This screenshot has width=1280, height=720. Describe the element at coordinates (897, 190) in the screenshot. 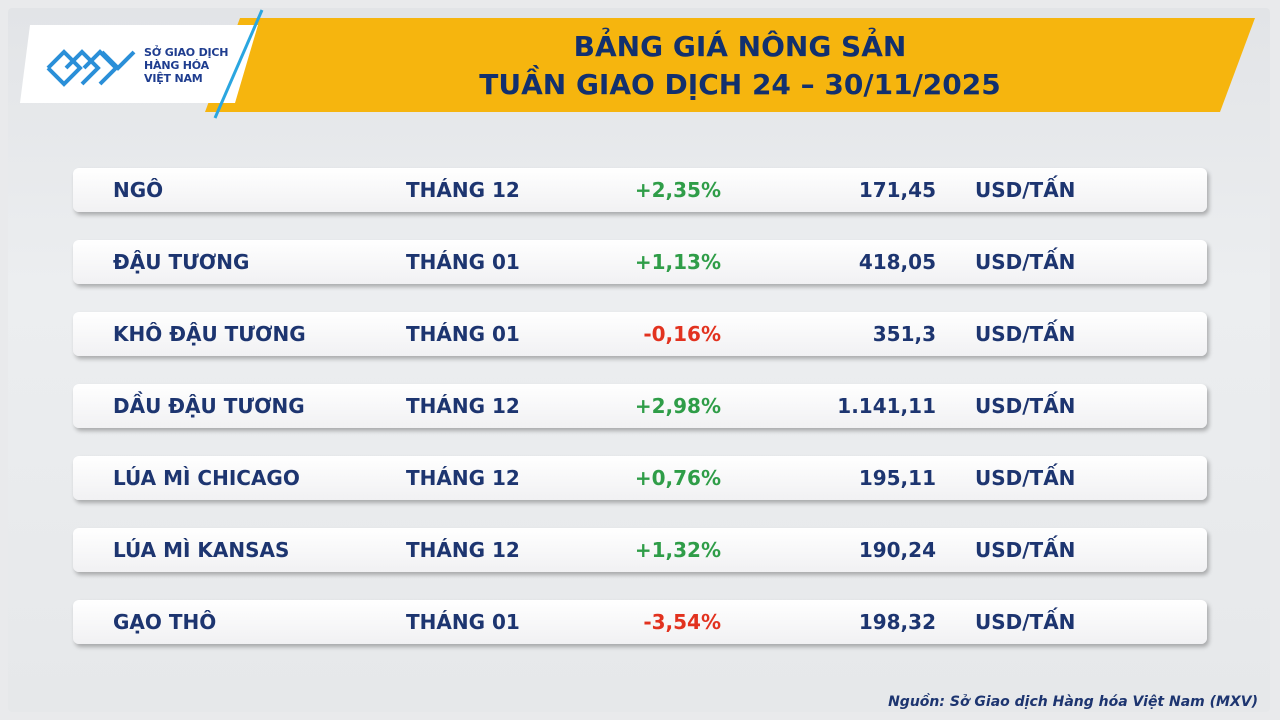

I see `price: 171,45` at that location.